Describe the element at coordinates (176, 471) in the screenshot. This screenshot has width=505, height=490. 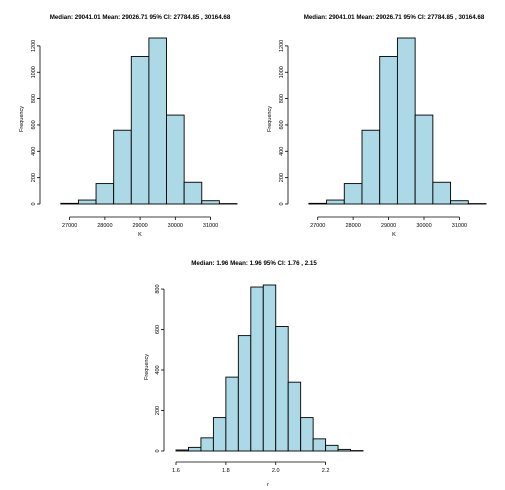
I see `x-tick-label: 1.6` at that location.